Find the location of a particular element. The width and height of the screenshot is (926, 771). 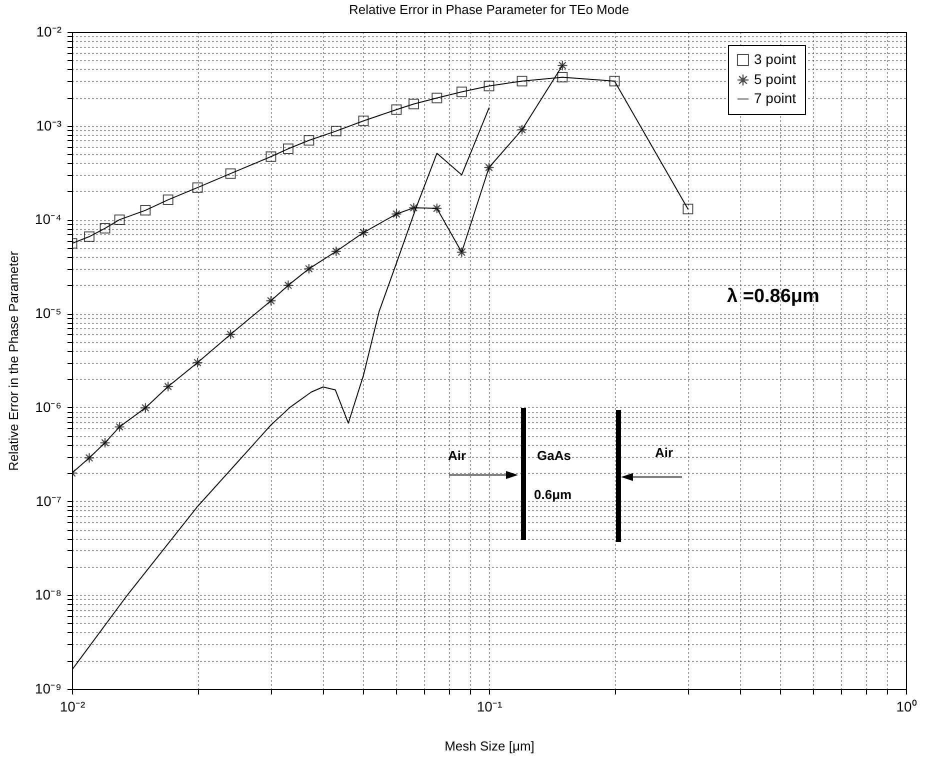

legend-label: 5 point is located at coordinates (775, 79).